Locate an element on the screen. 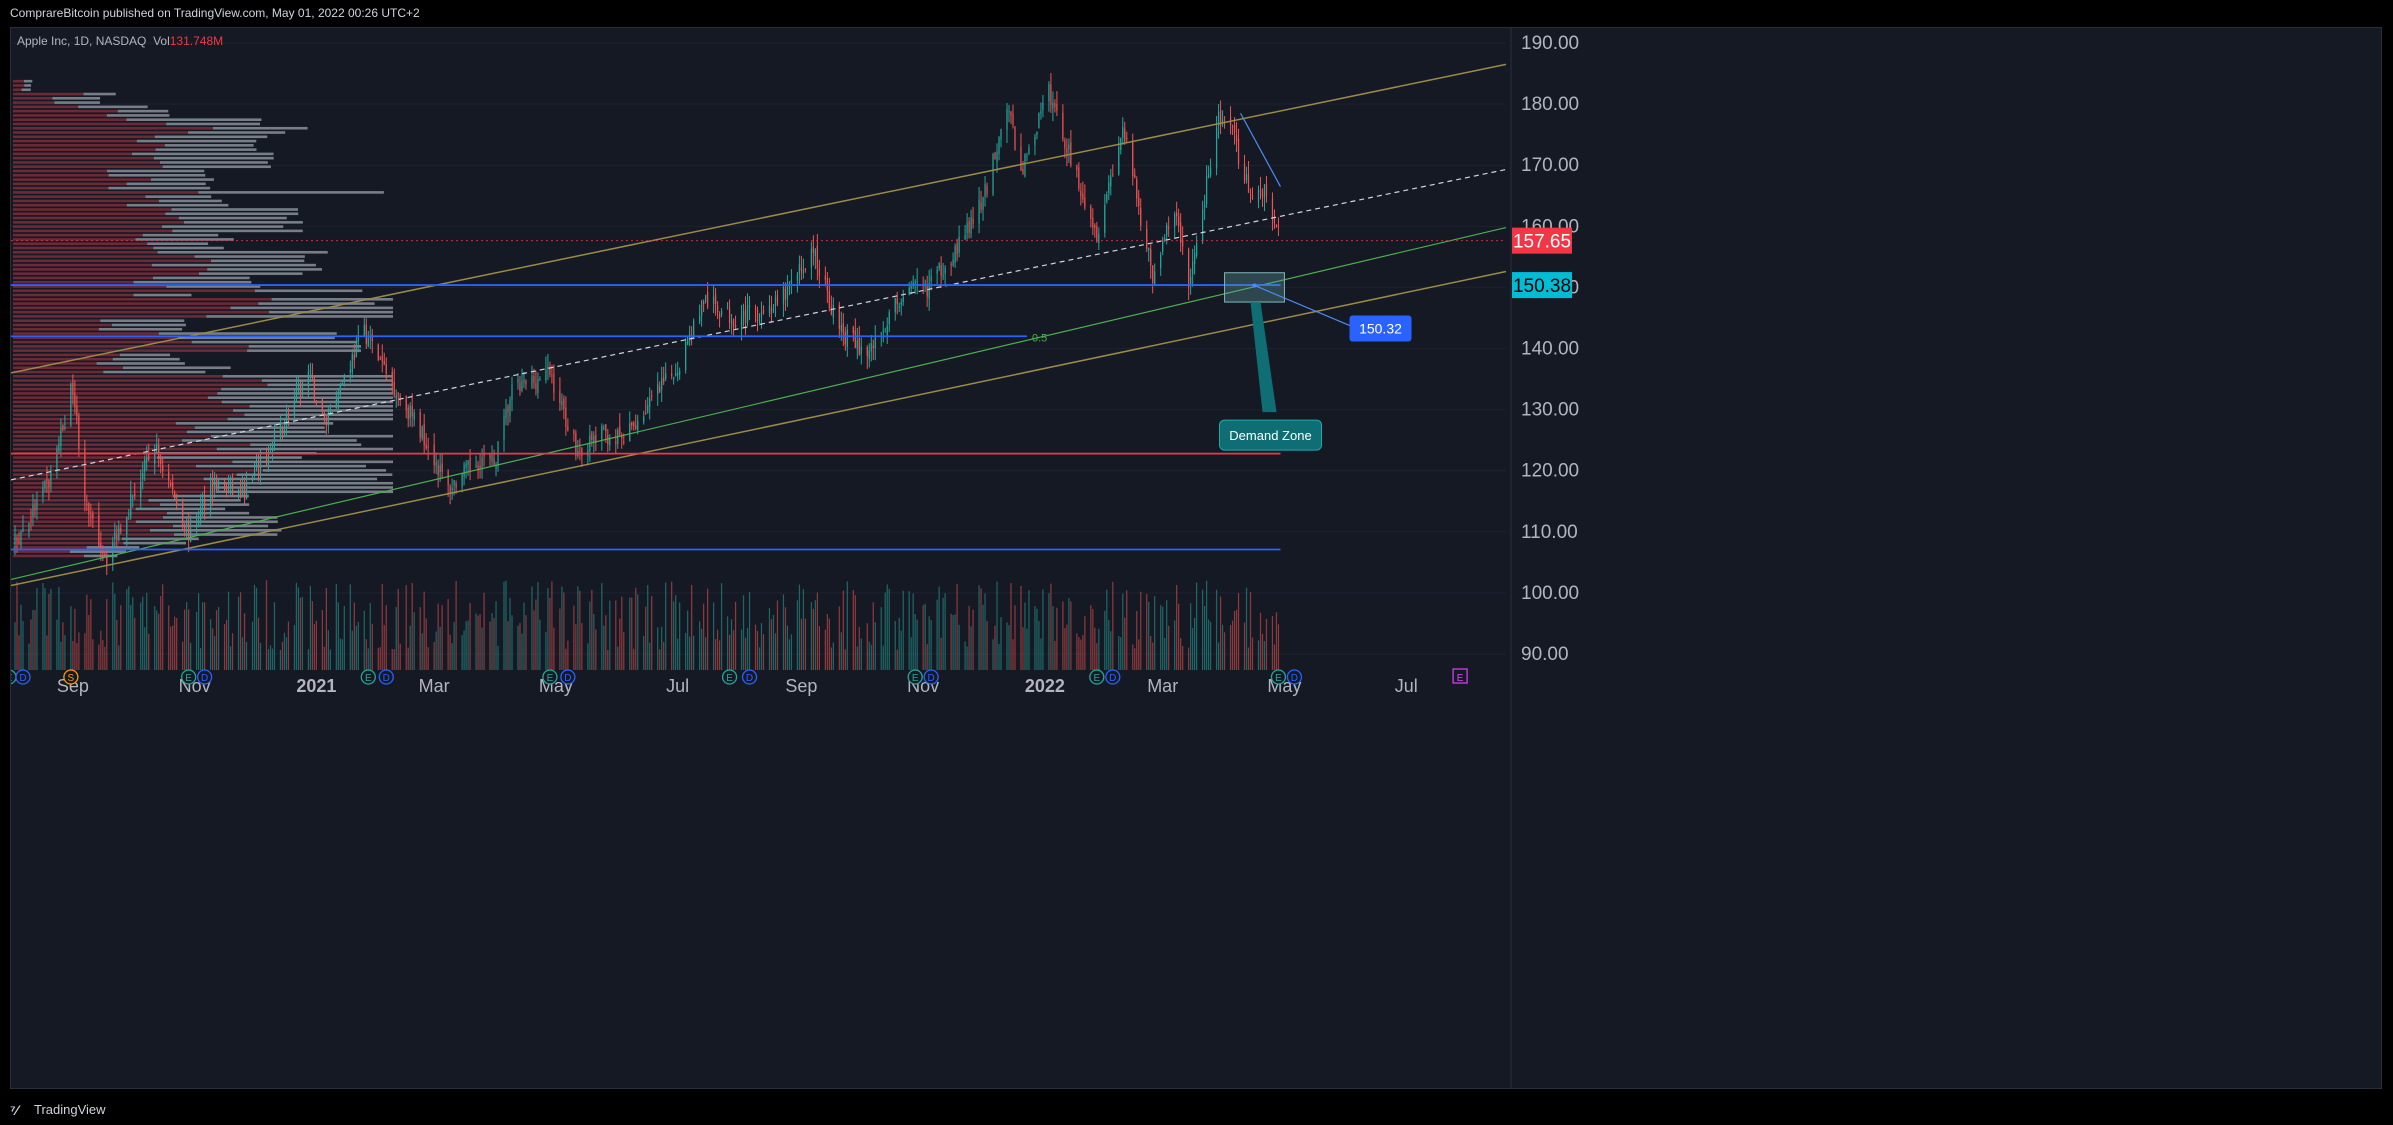 The image size is (2393, 1125). price-note-box is located at coordinates (1380, 328).